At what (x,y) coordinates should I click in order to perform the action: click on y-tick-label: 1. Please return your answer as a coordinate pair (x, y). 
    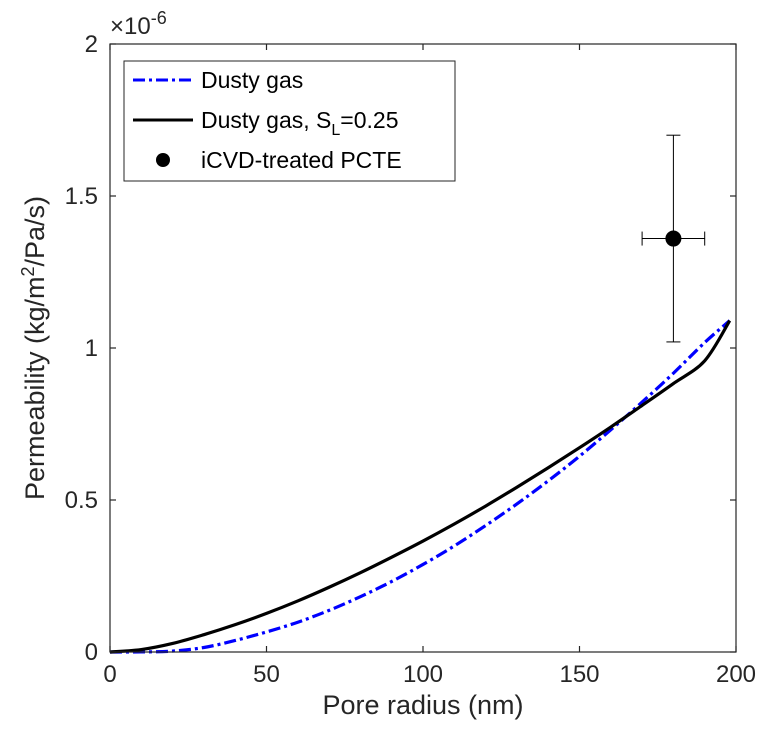
    Looking at the image, I should click on (91, 348).